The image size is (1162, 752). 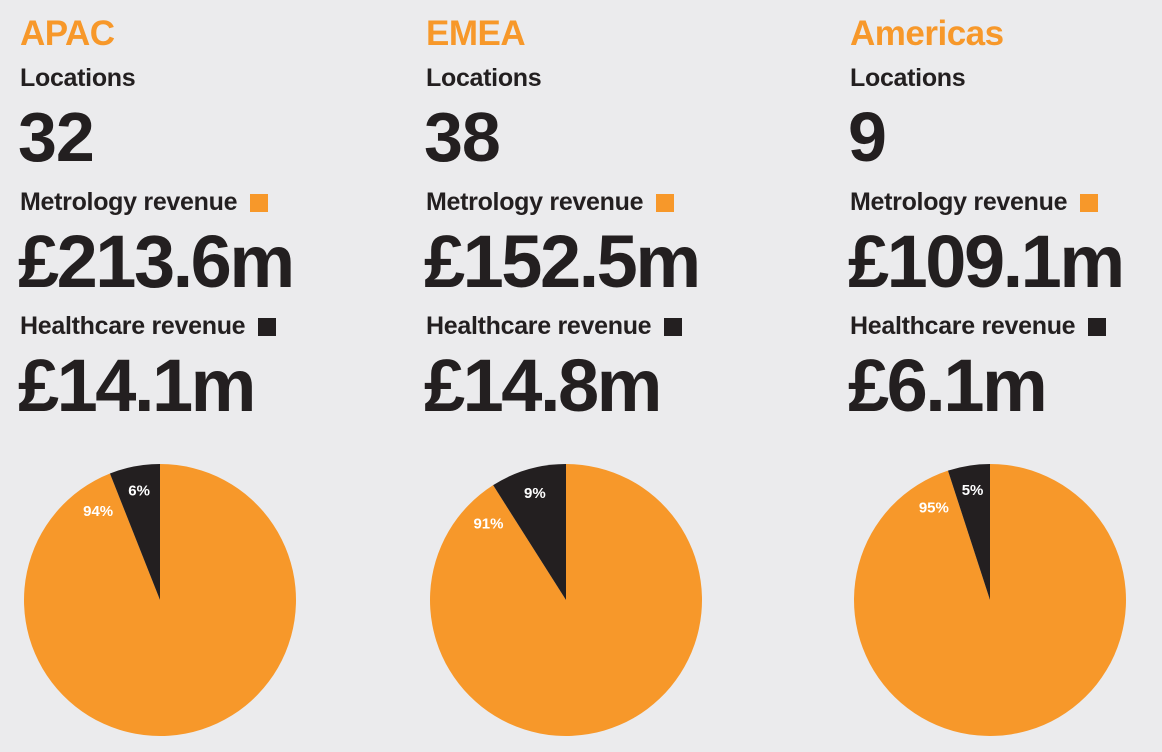 I want to click on metrology-revenue-value: £152.5m, so click(x=562, y=261).